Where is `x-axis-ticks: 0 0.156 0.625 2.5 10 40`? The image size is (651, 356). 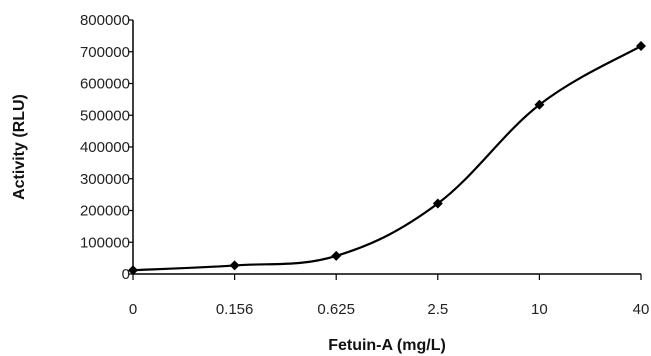 x-axis-ticks: 0 0.156 0.625 2.5 10 40 is located at coordinates (389, 296).